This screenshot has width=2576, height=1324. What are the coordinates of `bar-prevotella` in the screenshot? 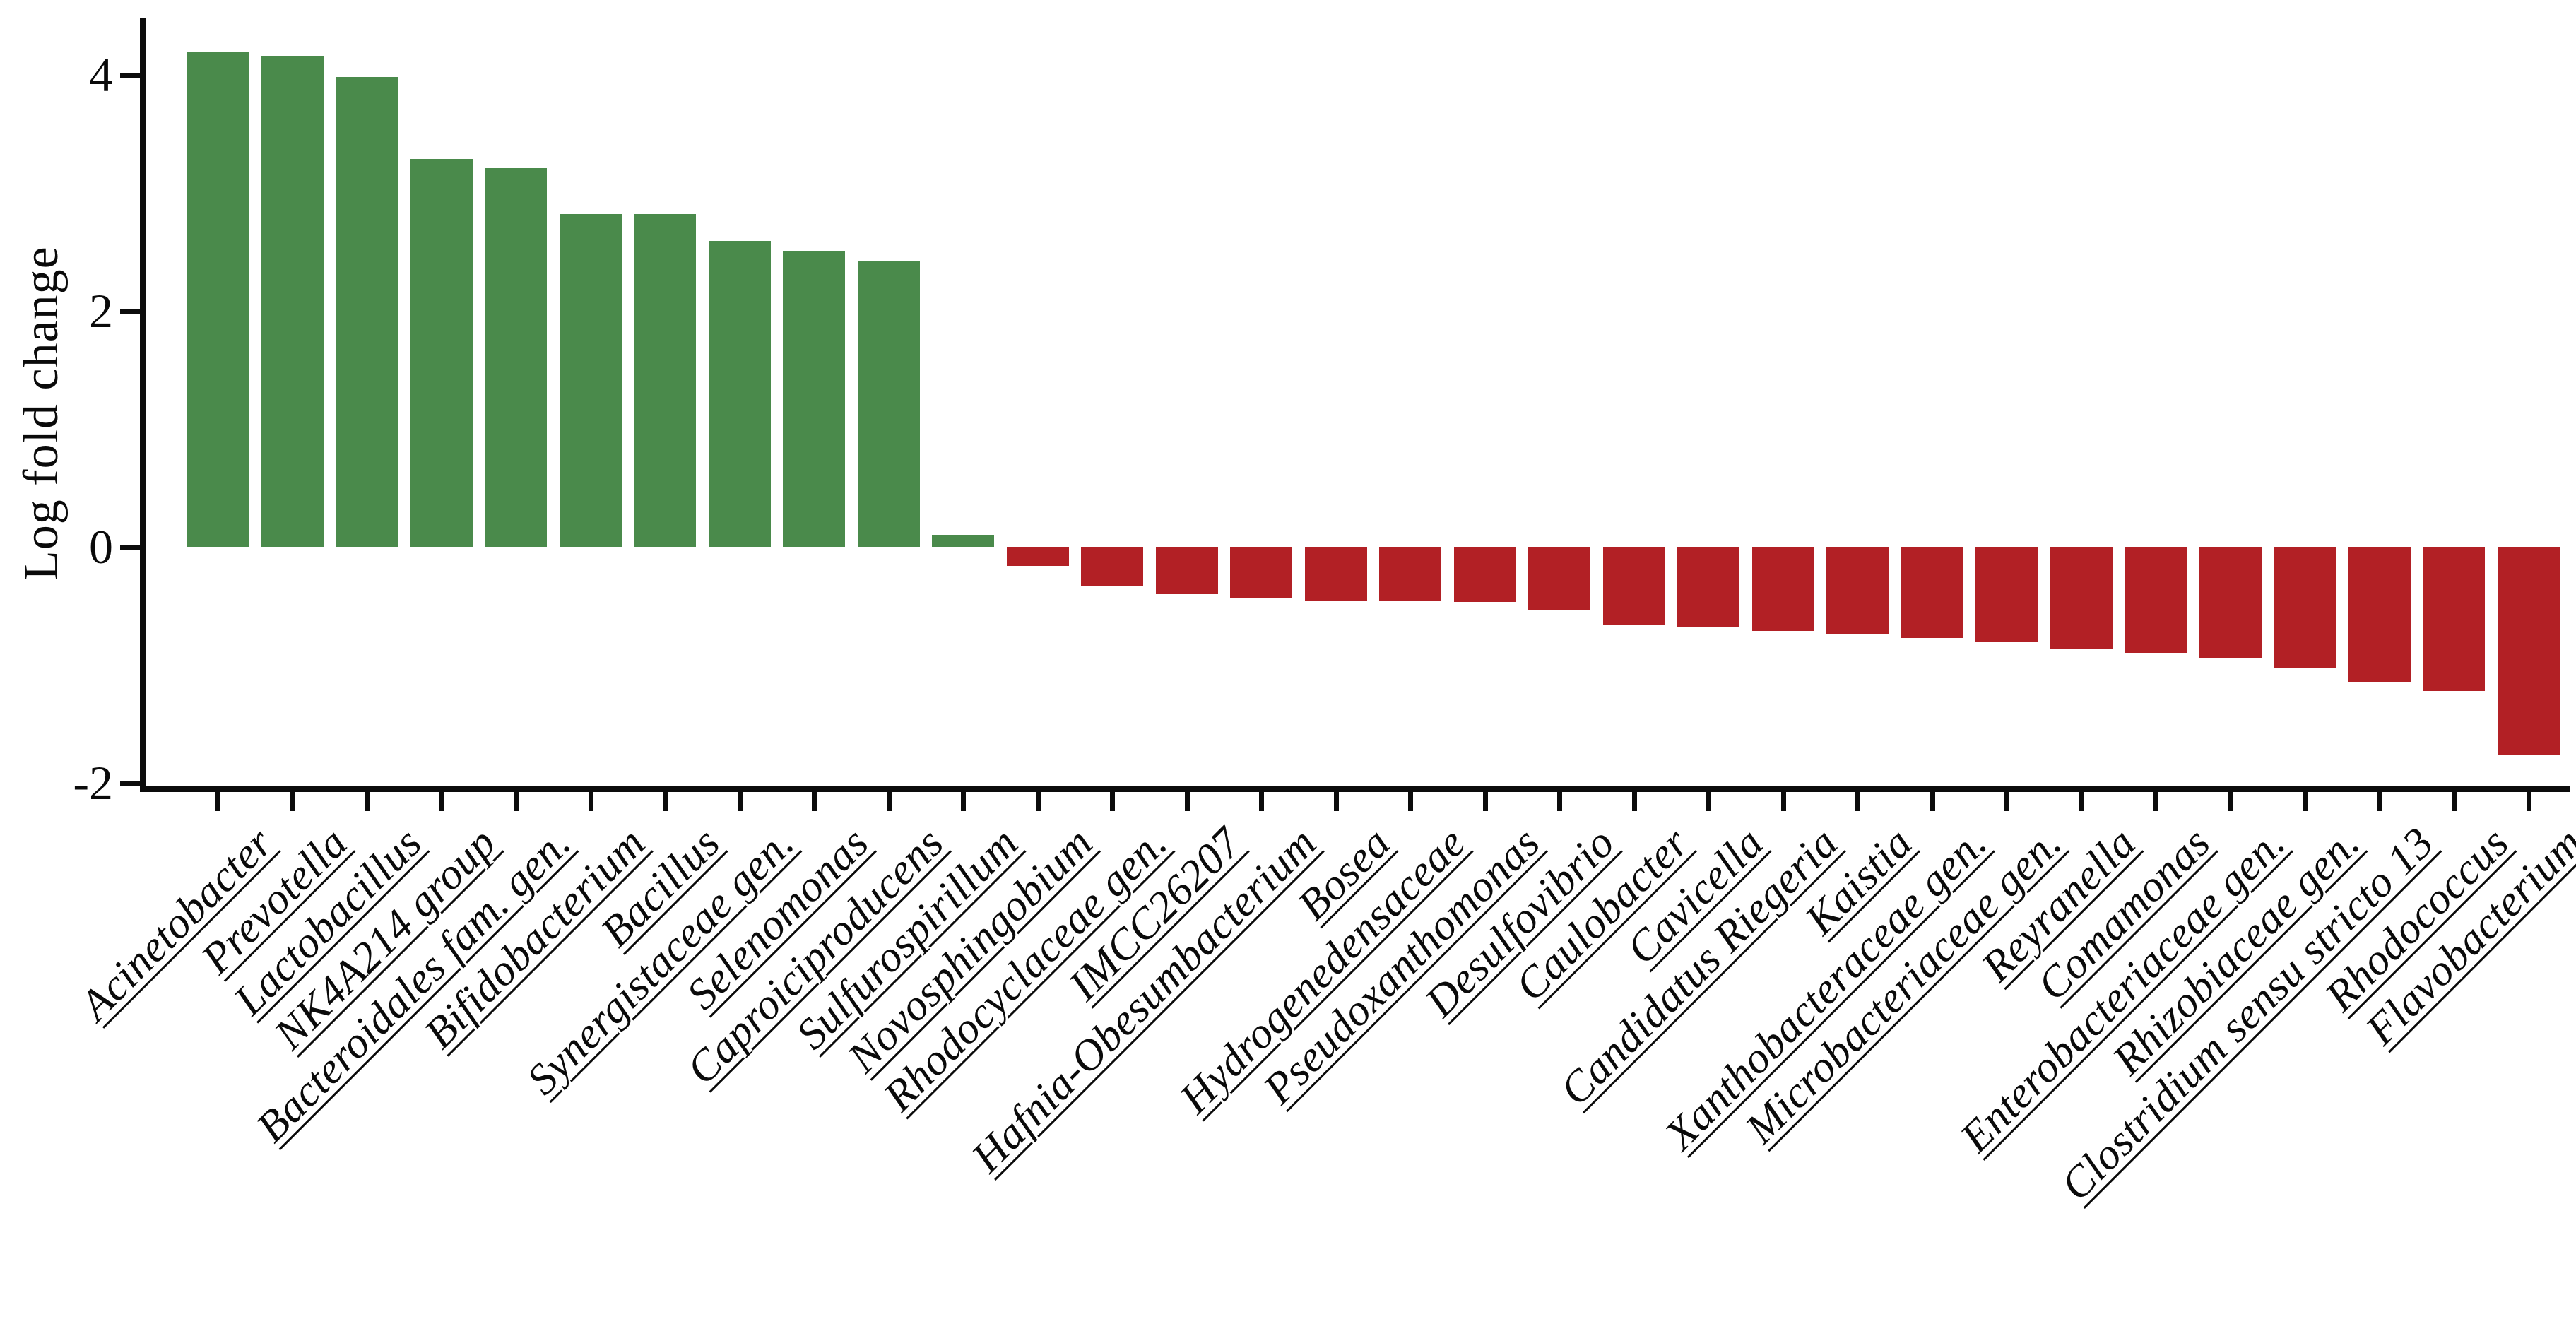 It's located at (292, 301).